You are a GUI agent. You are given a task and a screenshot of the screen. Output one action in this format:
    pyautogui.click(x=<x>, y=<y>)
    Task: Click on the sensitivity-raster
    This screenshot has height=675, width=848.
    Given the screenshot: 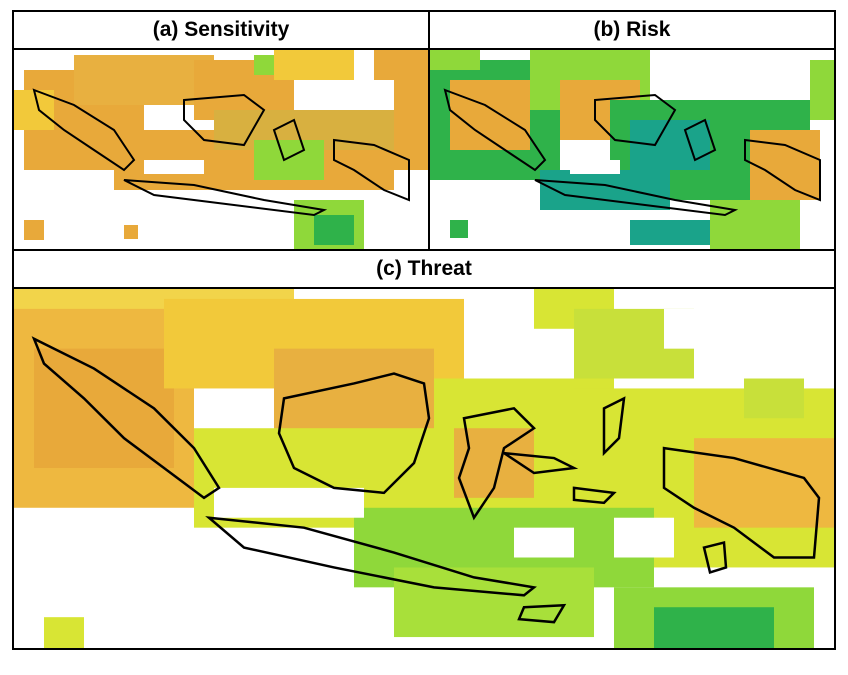 What is the action you would take?
    pyautogui.click(x=221, y=149)
    